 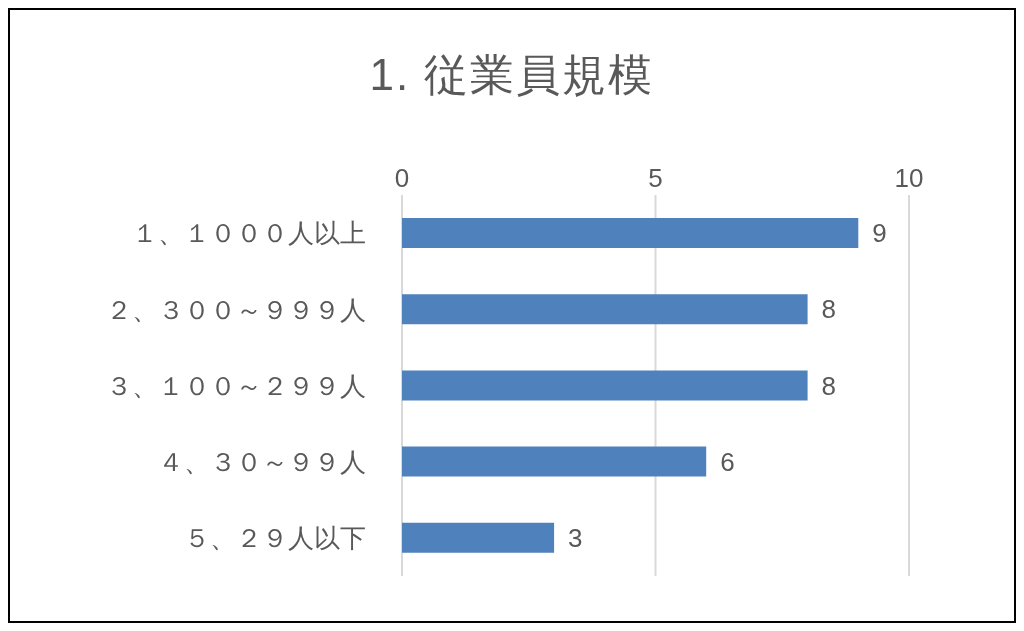 What do you see at coordinates (275, 538) in the screenshot?
I see `y-tick-label: ５、２９人以下` at bounding box center [275, 538].